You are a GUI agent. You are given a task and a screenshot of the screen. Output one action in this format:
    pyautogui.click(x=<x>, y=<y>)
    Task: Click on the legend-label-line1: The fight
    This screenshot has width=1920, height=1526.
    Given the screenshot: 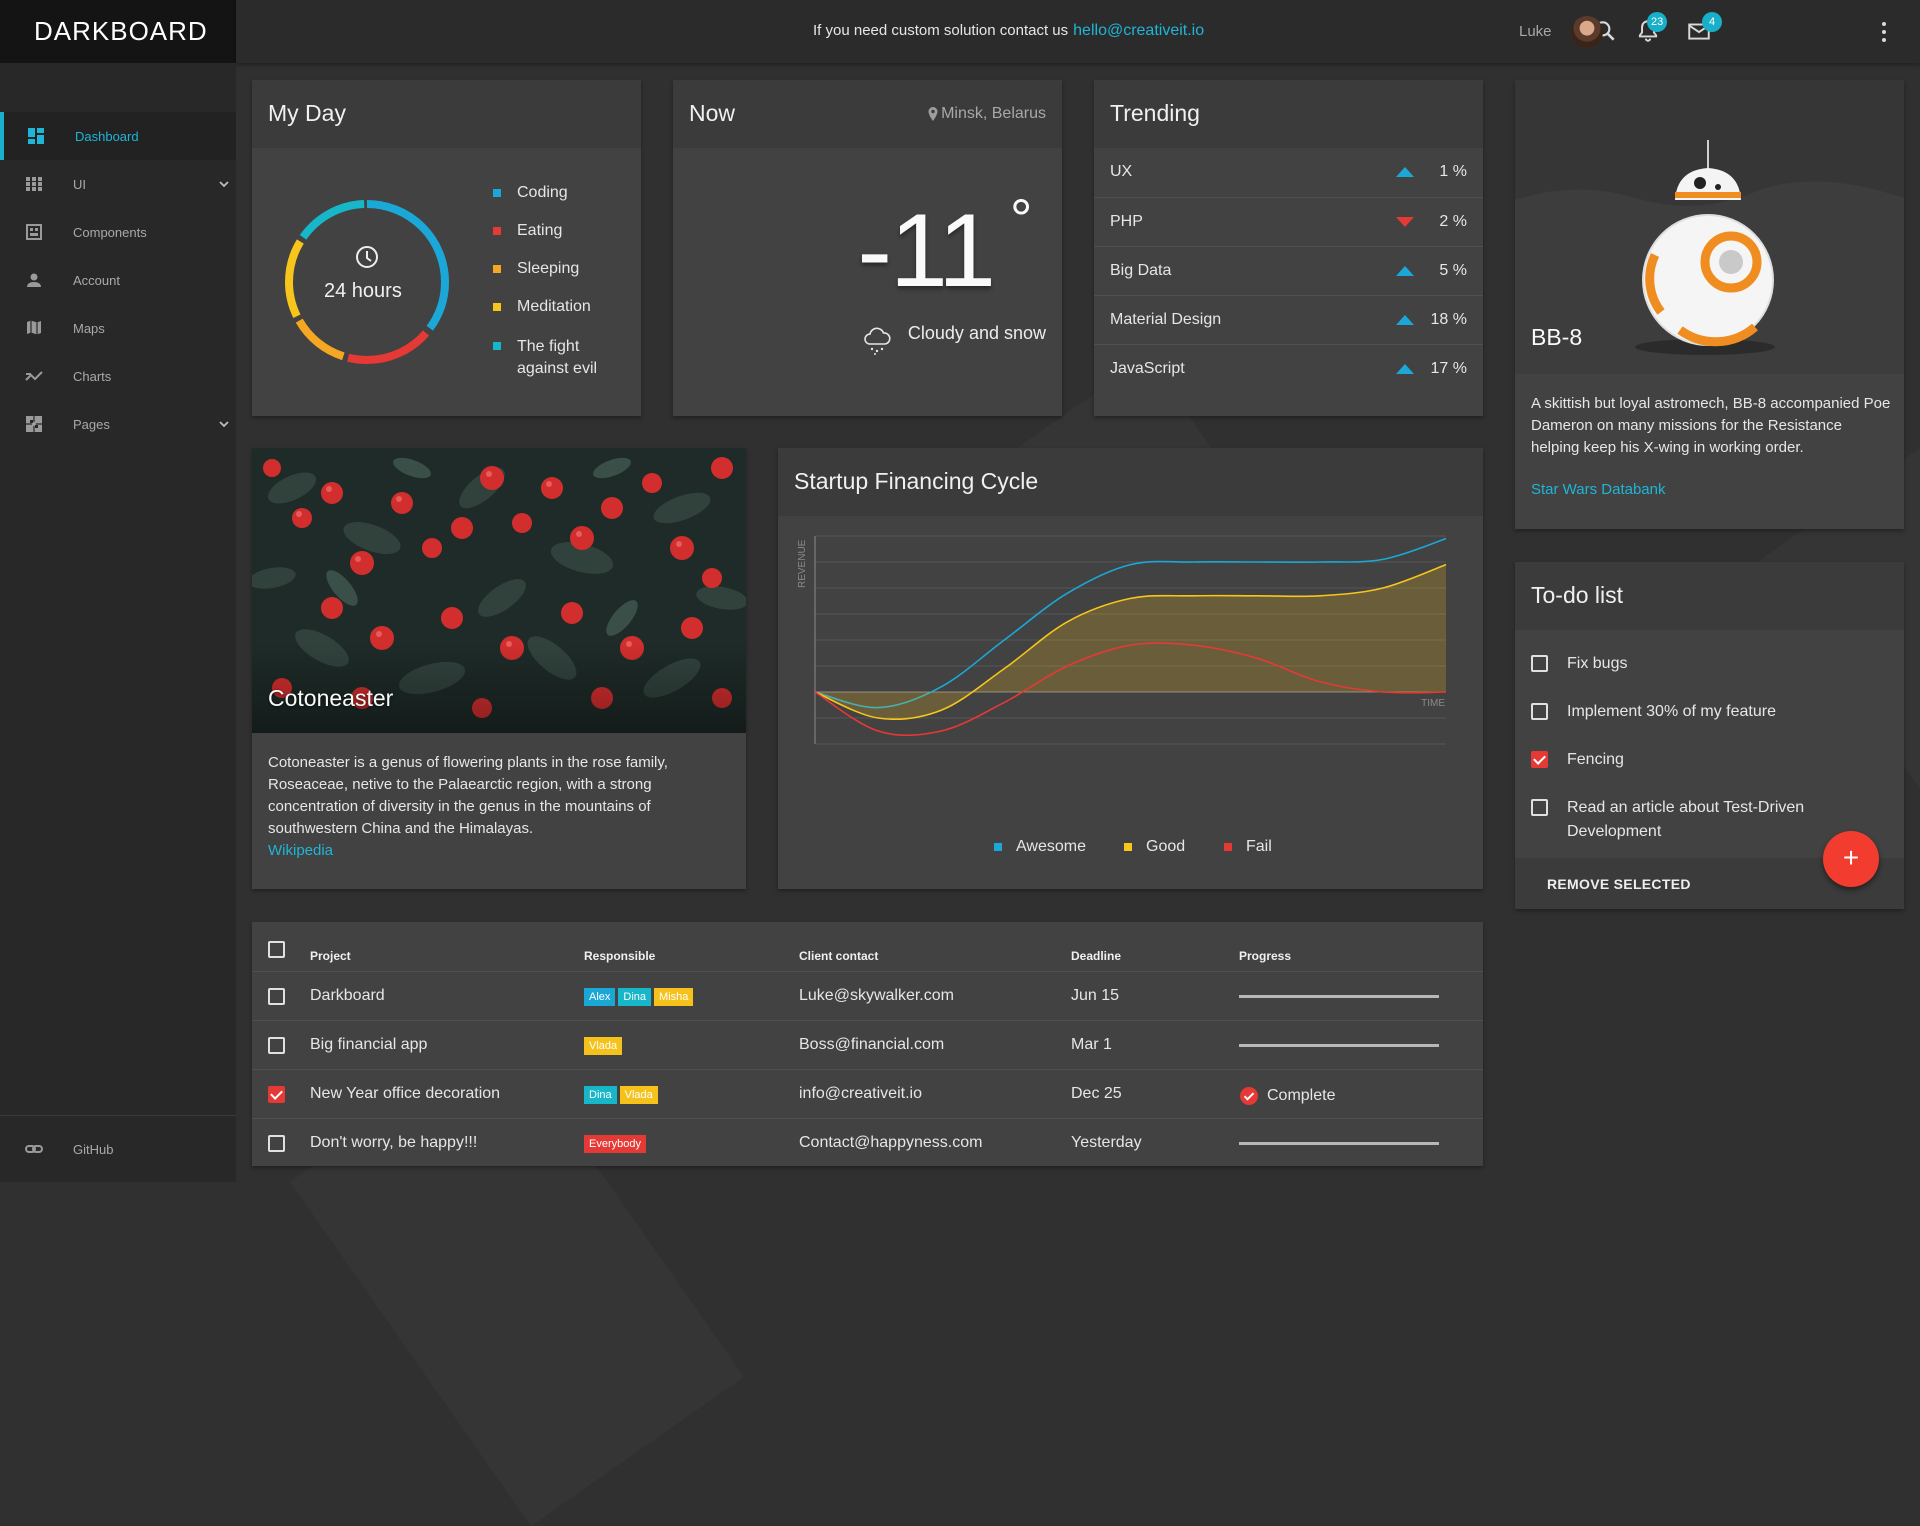 What is the action you would take?
    pyautogui.click(x=548, y=346)
    